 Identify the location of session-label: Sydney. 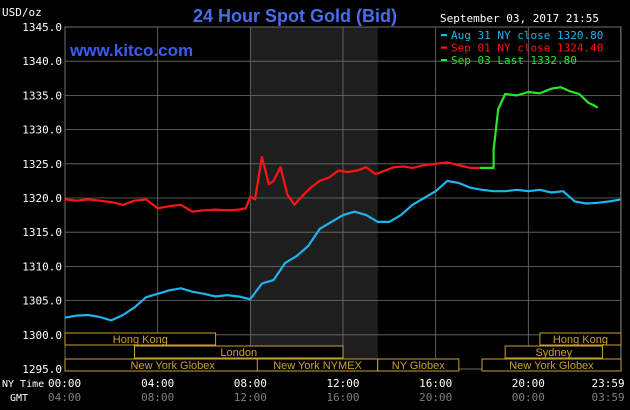
(553, 353).